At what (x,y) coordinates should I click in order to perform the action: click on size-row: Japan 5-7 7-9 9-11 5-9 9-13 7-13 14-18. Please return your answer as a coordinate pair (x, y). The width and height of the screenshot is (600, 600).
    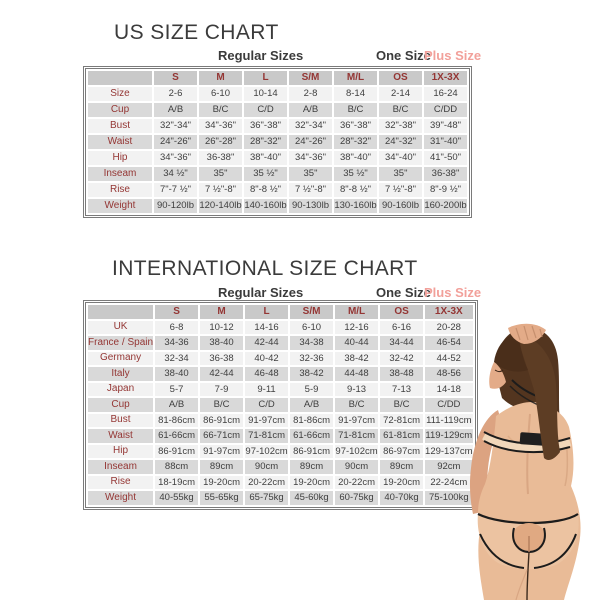
    Looking at the image, I should click on (280, 389).